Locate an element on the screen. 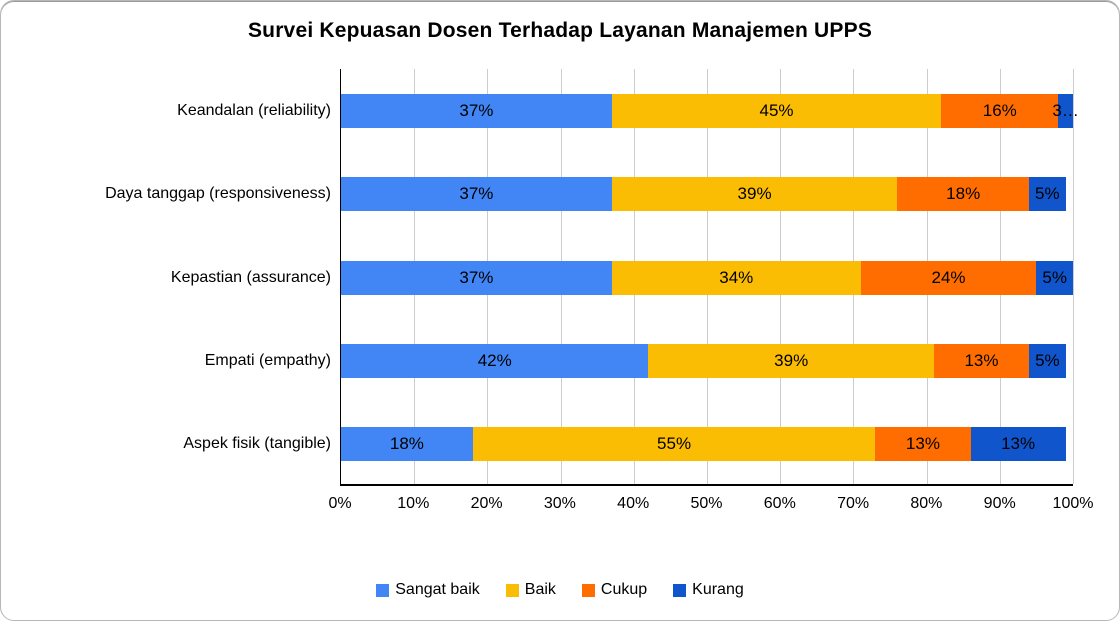 The image size is (1120, 621). x-tick: 60% is located at coordinates (779, 503).